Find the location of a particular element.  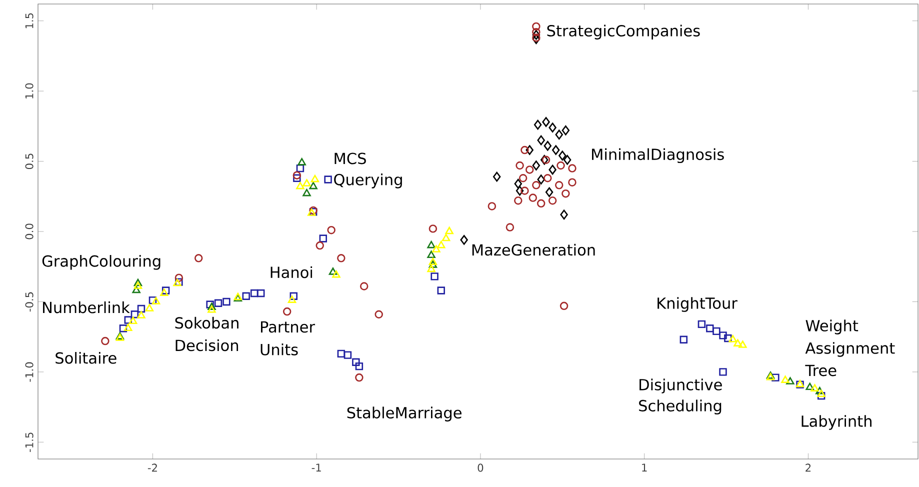

annotation: StableMarriage is located at coordinates (404, 414).